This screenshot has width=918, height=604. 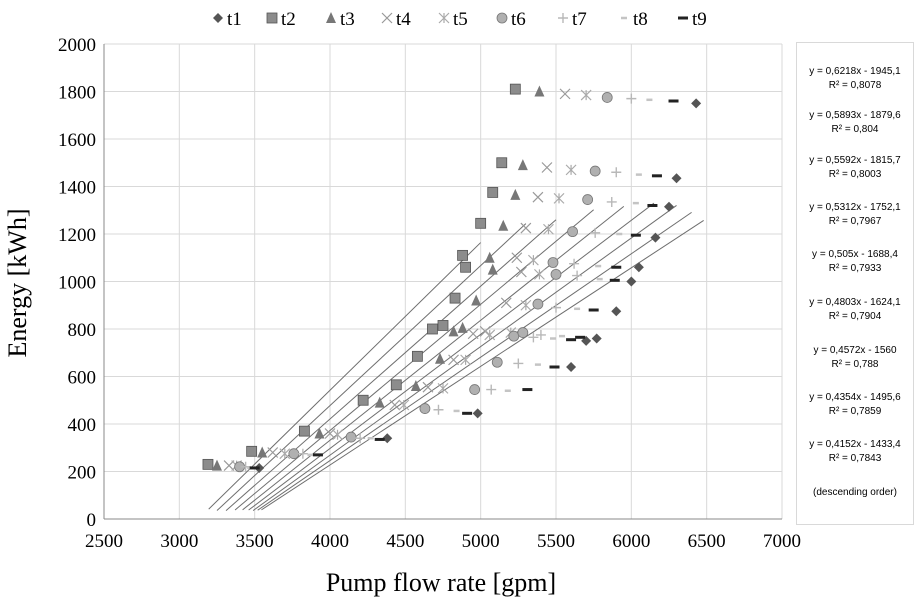 I want to click on r-squared-text: R² = 0,8003, so click(x=855, y=174).